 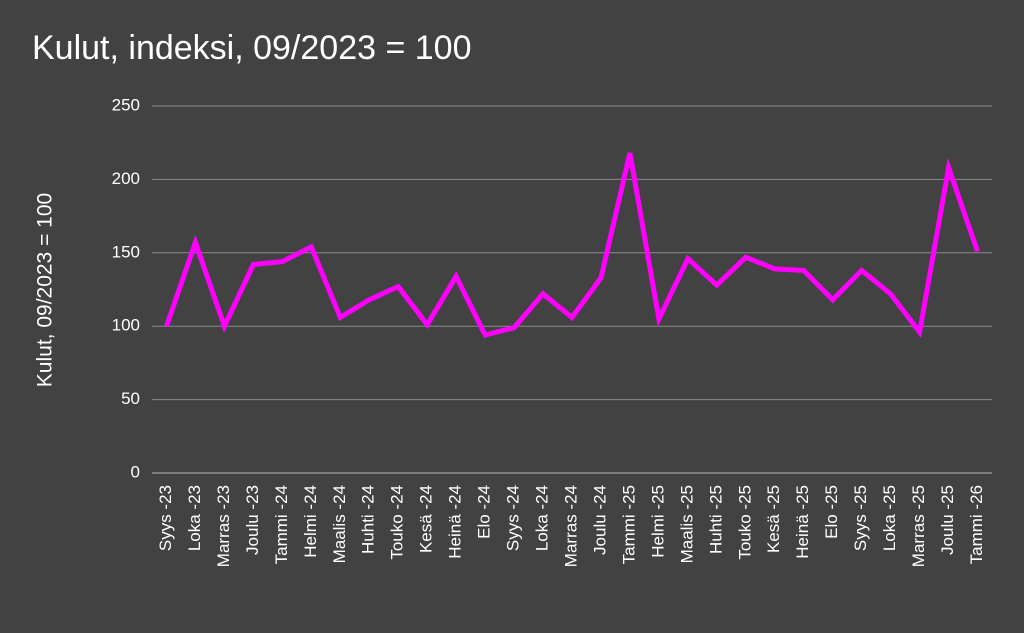 What do you see at coordinates (126, 251) in the screenshot?
I see `y-tick-label: 150` at bounding box center [126, 251].